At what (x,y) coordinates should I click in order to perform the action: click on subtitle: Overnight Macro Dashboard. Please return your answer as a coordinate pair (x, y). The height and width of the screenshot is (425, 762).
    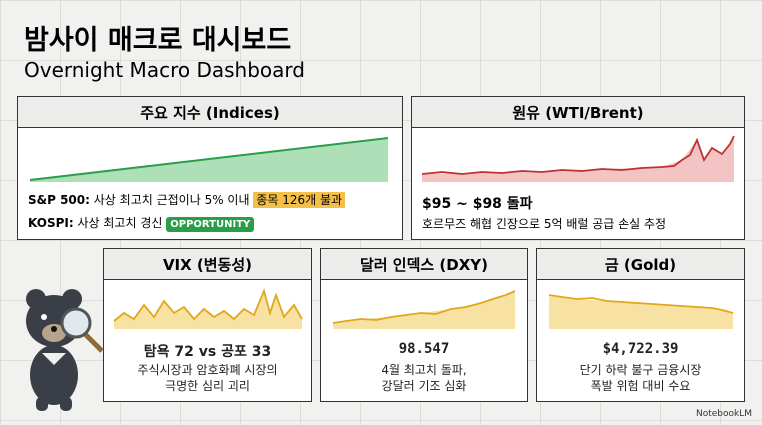
    Looking at the image, I should click on (164, 70).